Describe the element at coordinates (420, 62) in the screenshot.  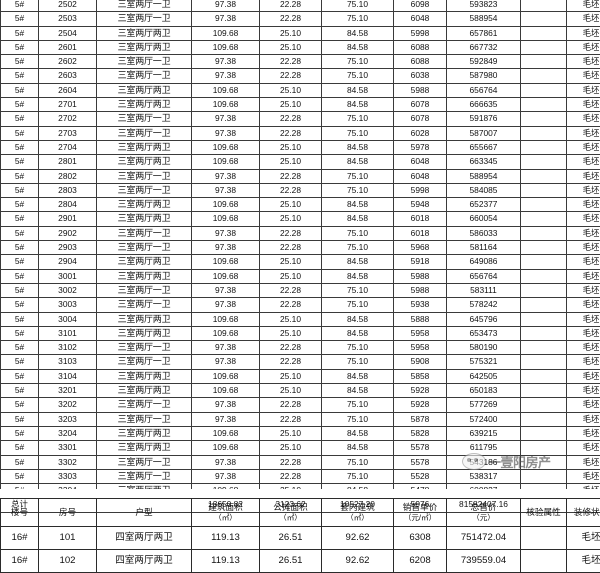
I see `cell-unit-price: 6088` at that location.